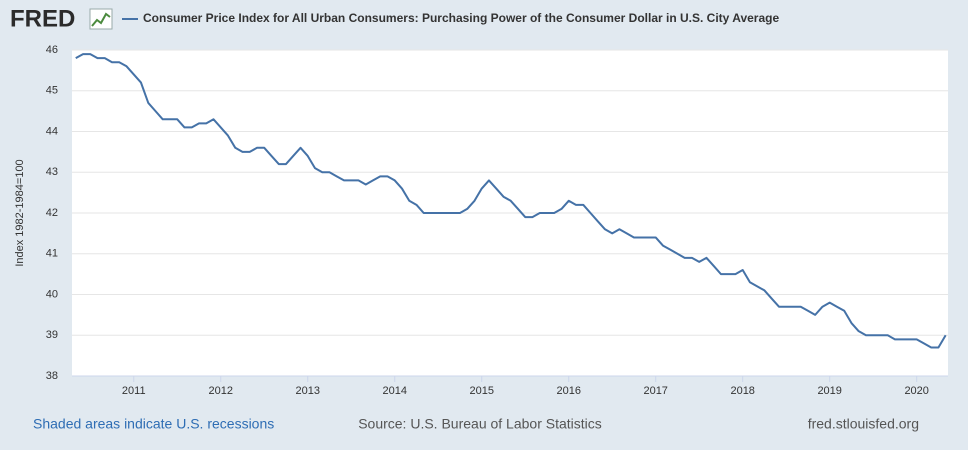  I want to click on y-tick-label: 46, so click(52, 50).